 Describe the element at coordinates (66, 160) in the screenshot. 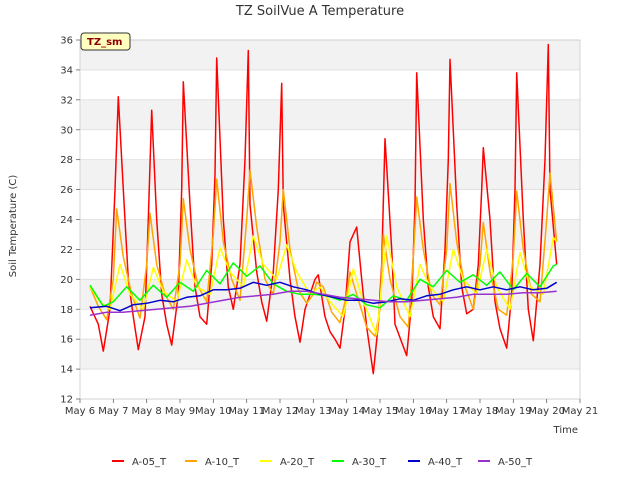

I see `y-tick-label: 28` at that location.